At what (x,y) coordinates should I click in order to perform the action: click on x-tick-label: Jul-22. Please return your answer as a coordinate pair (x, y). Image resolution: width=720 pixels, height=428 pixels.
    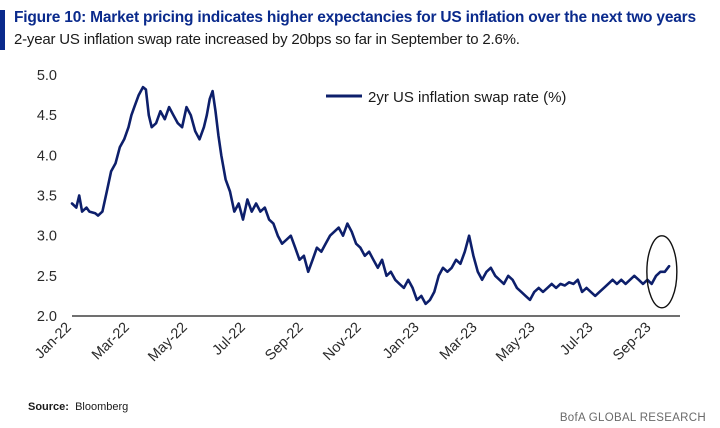
    Looking at the image, I should click on (228, 339).